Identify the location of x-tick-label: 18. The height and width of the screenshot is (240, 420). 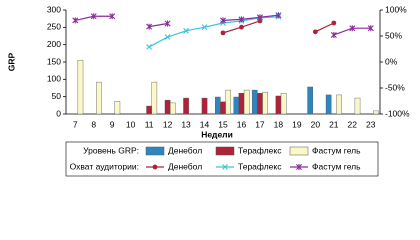
(279, 124).